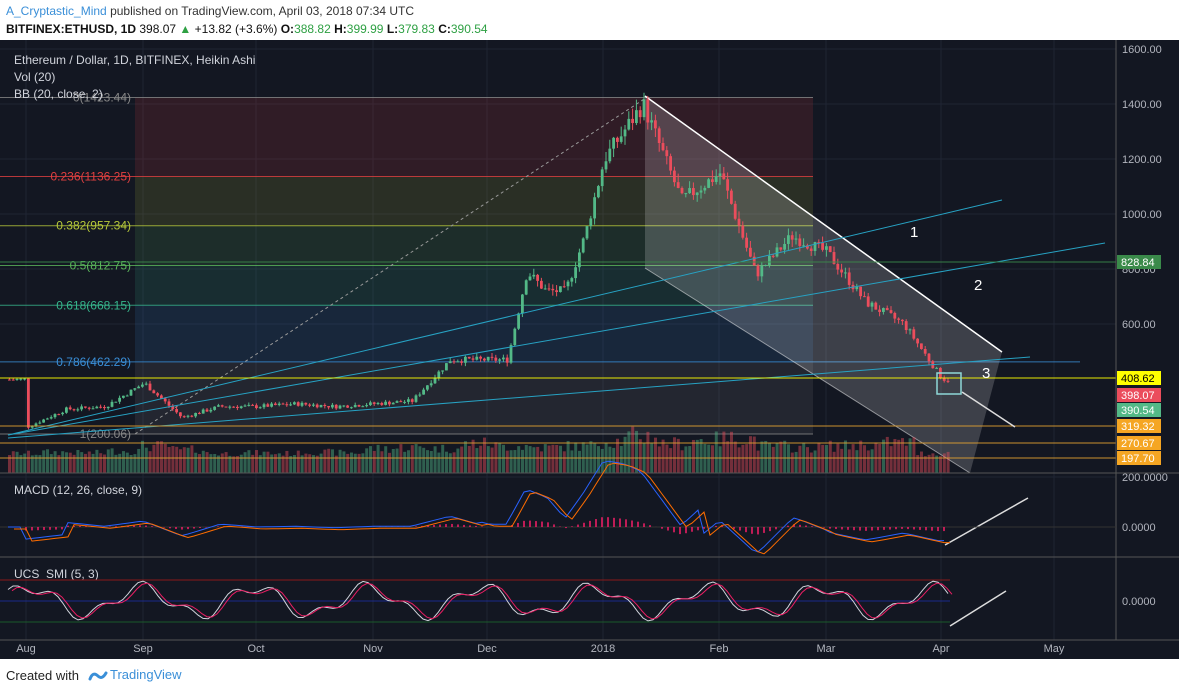  I want to click on author-link: A_Cryptastic_Mind, so click(56, 11).